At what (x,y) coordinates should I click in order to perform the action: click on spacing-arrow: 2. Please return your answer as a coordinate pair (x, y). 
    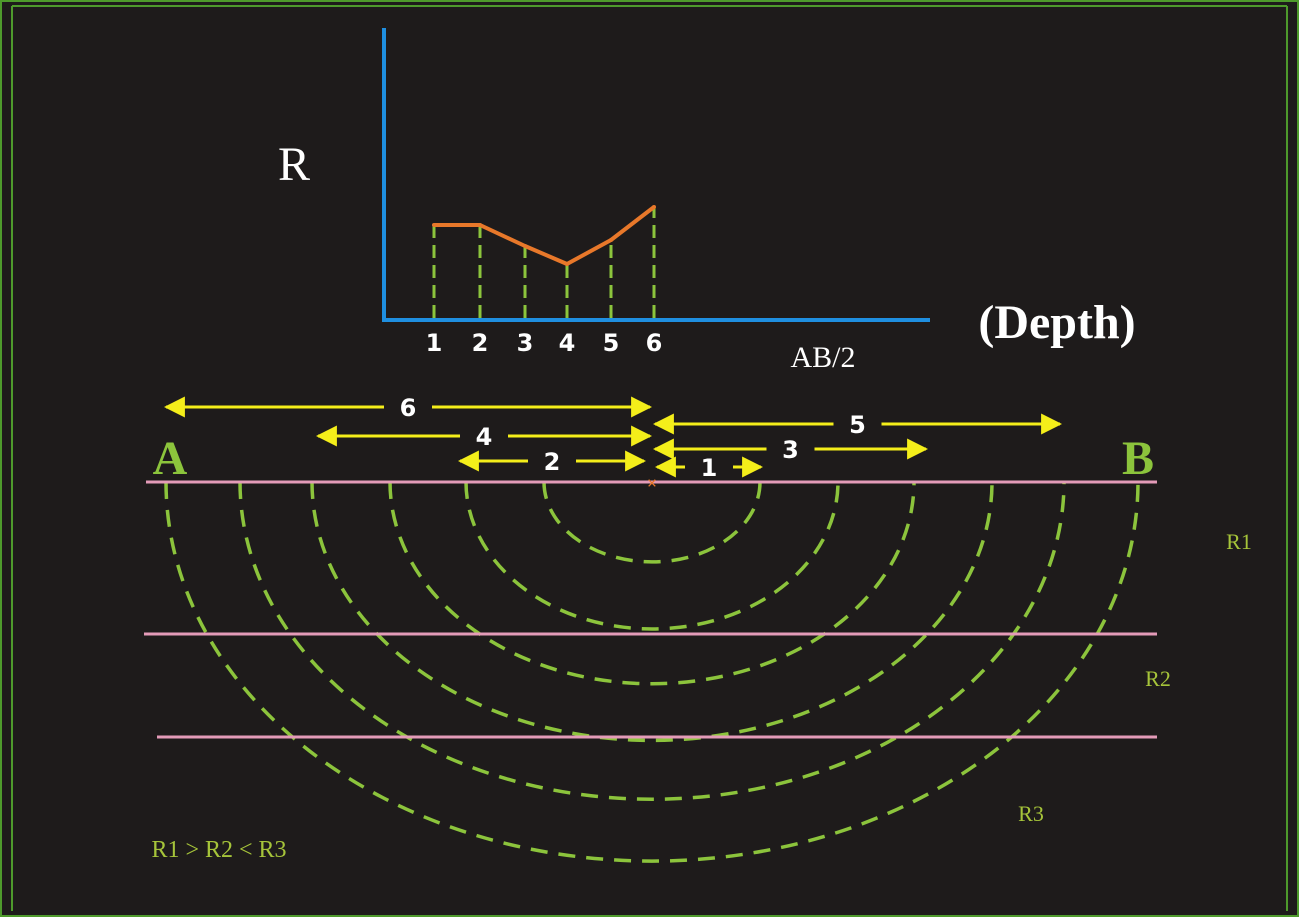
    Looking at the image, I should click on (552, 462).